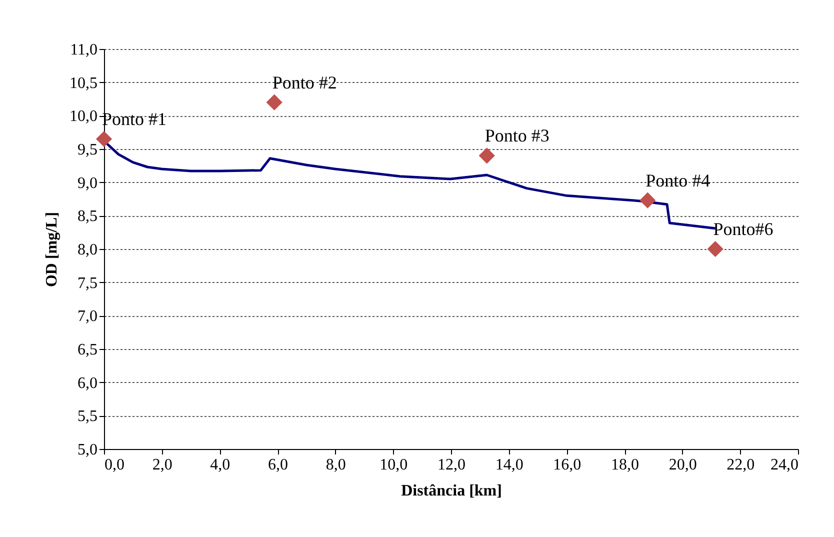 Image resolution: width=834 pixels, height=537 pixels. Describe the element at coordinates (84, 50) in the screenshot. I see `y-tick-label: 11,0` at that location.